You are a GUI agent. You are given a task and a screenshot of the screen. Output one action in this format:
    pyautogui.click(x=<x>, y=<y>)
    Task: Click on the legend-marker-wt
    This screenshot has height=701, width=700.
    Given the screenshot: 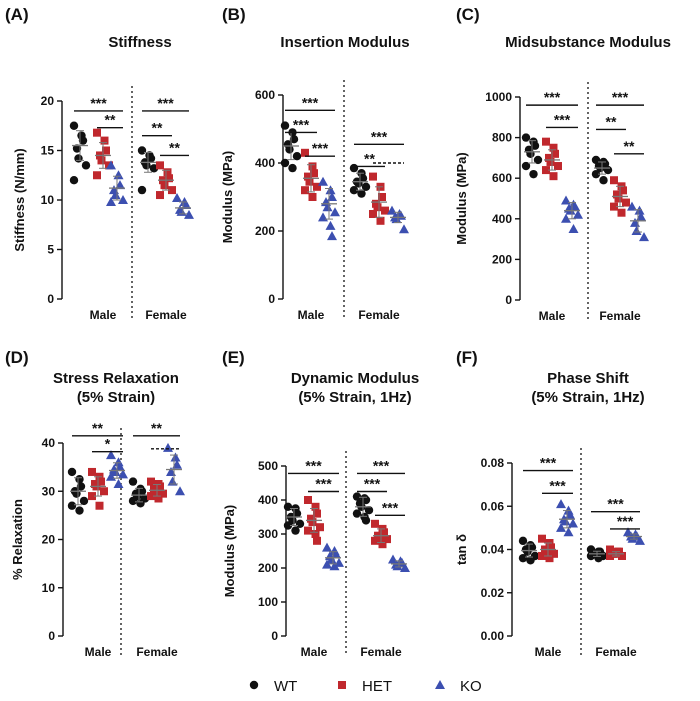 What is the action you would take?
    pyautogui.click(x=254, y=685)
    